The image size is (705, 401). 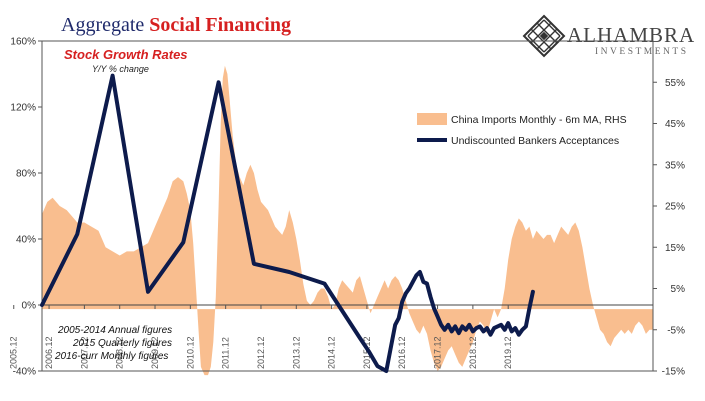 What do you see at coordinates (539, 120) in the screenshot?
I see `legend-label-imports: China Imports Monthly - 6m MA, RHS` at bounding box center [539, 120].